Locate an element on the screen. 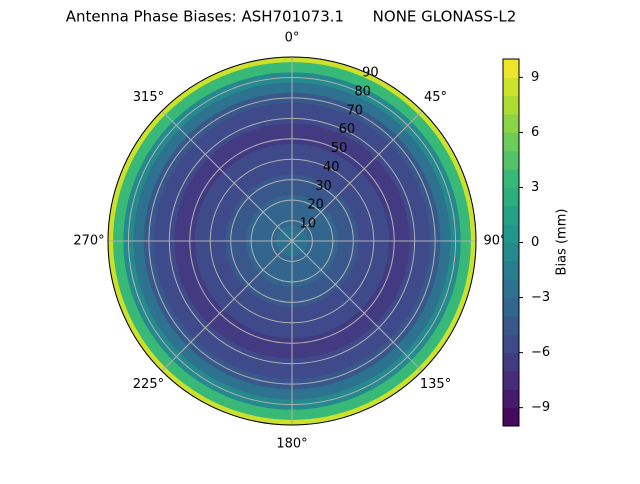 The height and width of the screenshot is (484, 640). angular-tick-label: 180° is located at coordinates (291, 444).